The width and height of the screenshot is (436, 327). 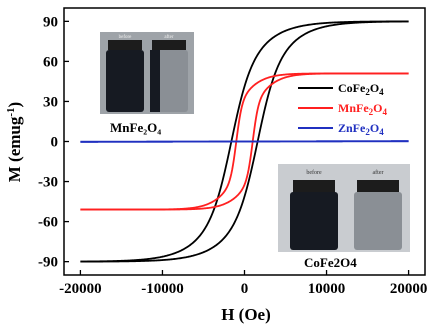 What do you see at coordinates (361, 129) in the screenshot?
I see `legend-label-znfe2o4: ZnFe2O4` at bounding box center [361, 129].